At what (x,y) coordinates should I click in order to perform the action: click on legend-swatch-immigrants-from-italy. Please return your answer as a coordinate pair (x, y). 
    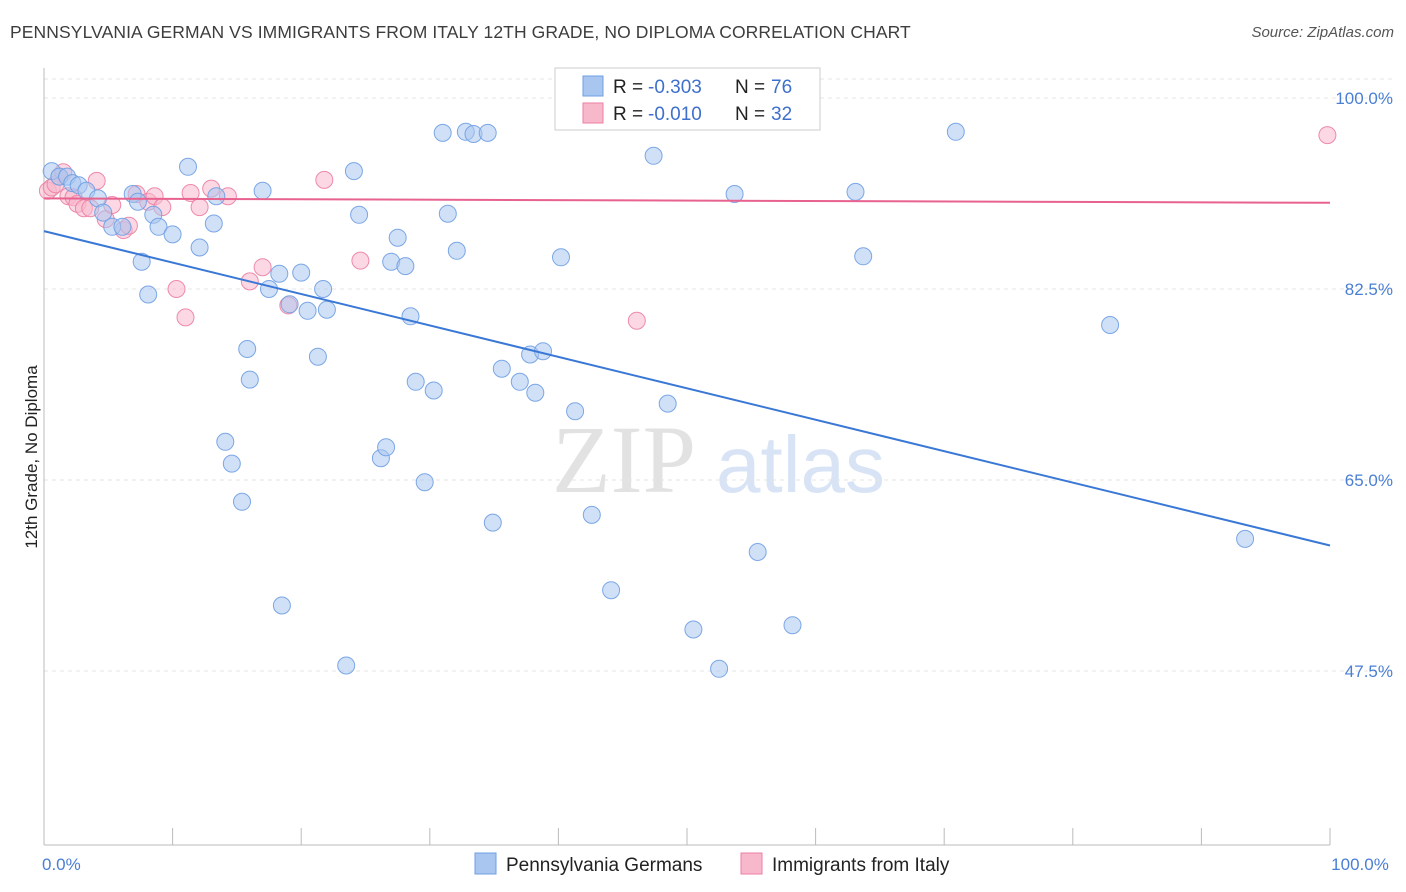
    Looking at the image, I should click on (751, 863).